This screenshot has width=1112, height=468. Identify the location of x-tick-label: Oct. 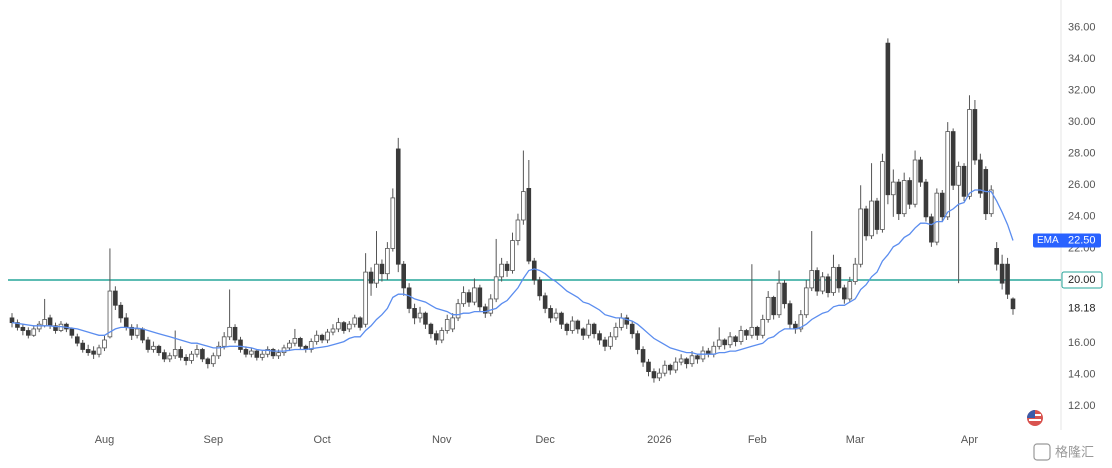
(322, 440).